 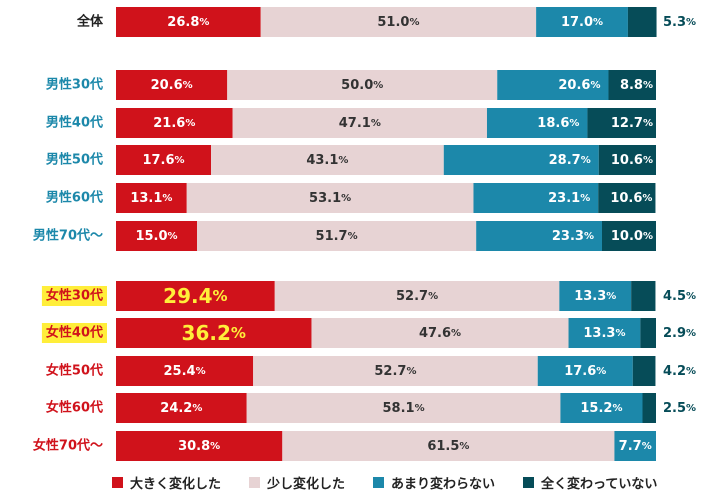 I want to click on value-label-slight-change: 43.1%, so click(x=327, y=160).